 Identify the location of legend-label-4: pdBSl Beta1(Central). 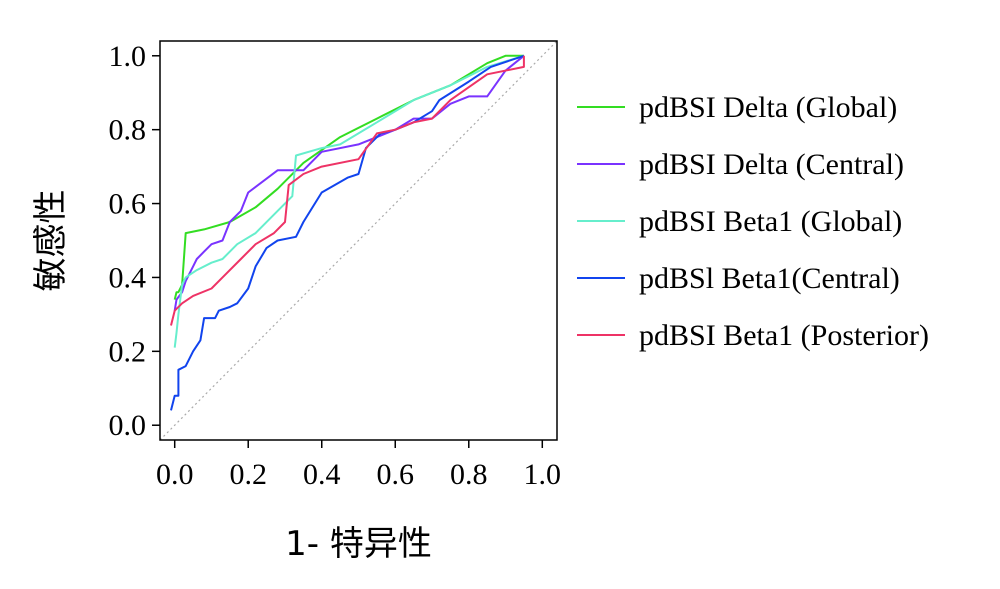
(769, 278).